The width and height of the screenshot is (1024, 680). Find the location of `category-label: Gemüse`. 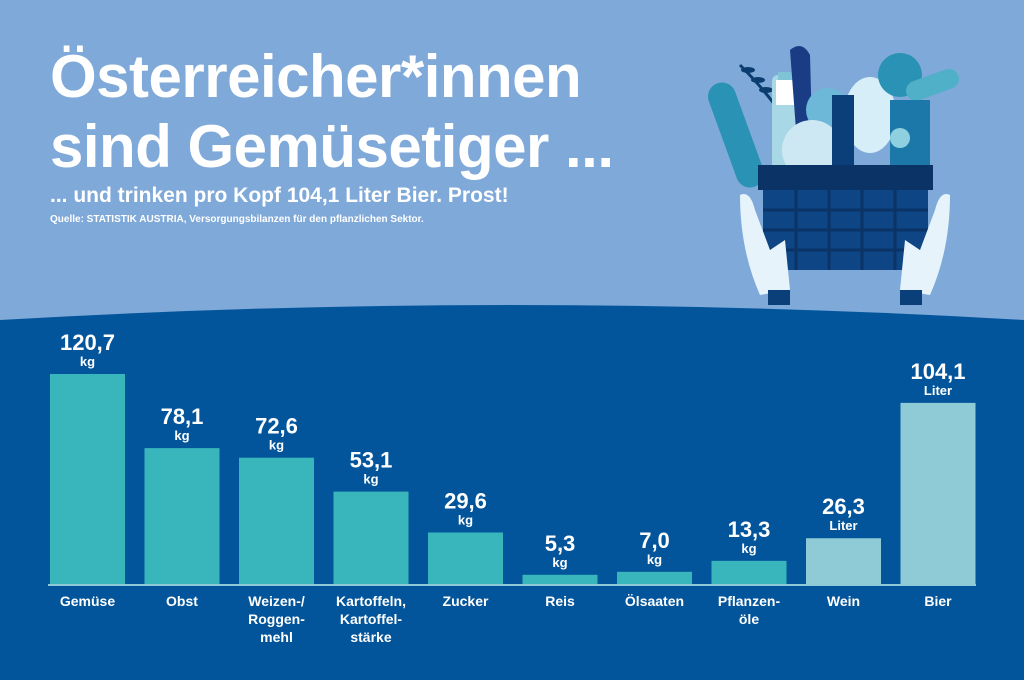

category-label: Gemüse is located at coordinates (87, 601).